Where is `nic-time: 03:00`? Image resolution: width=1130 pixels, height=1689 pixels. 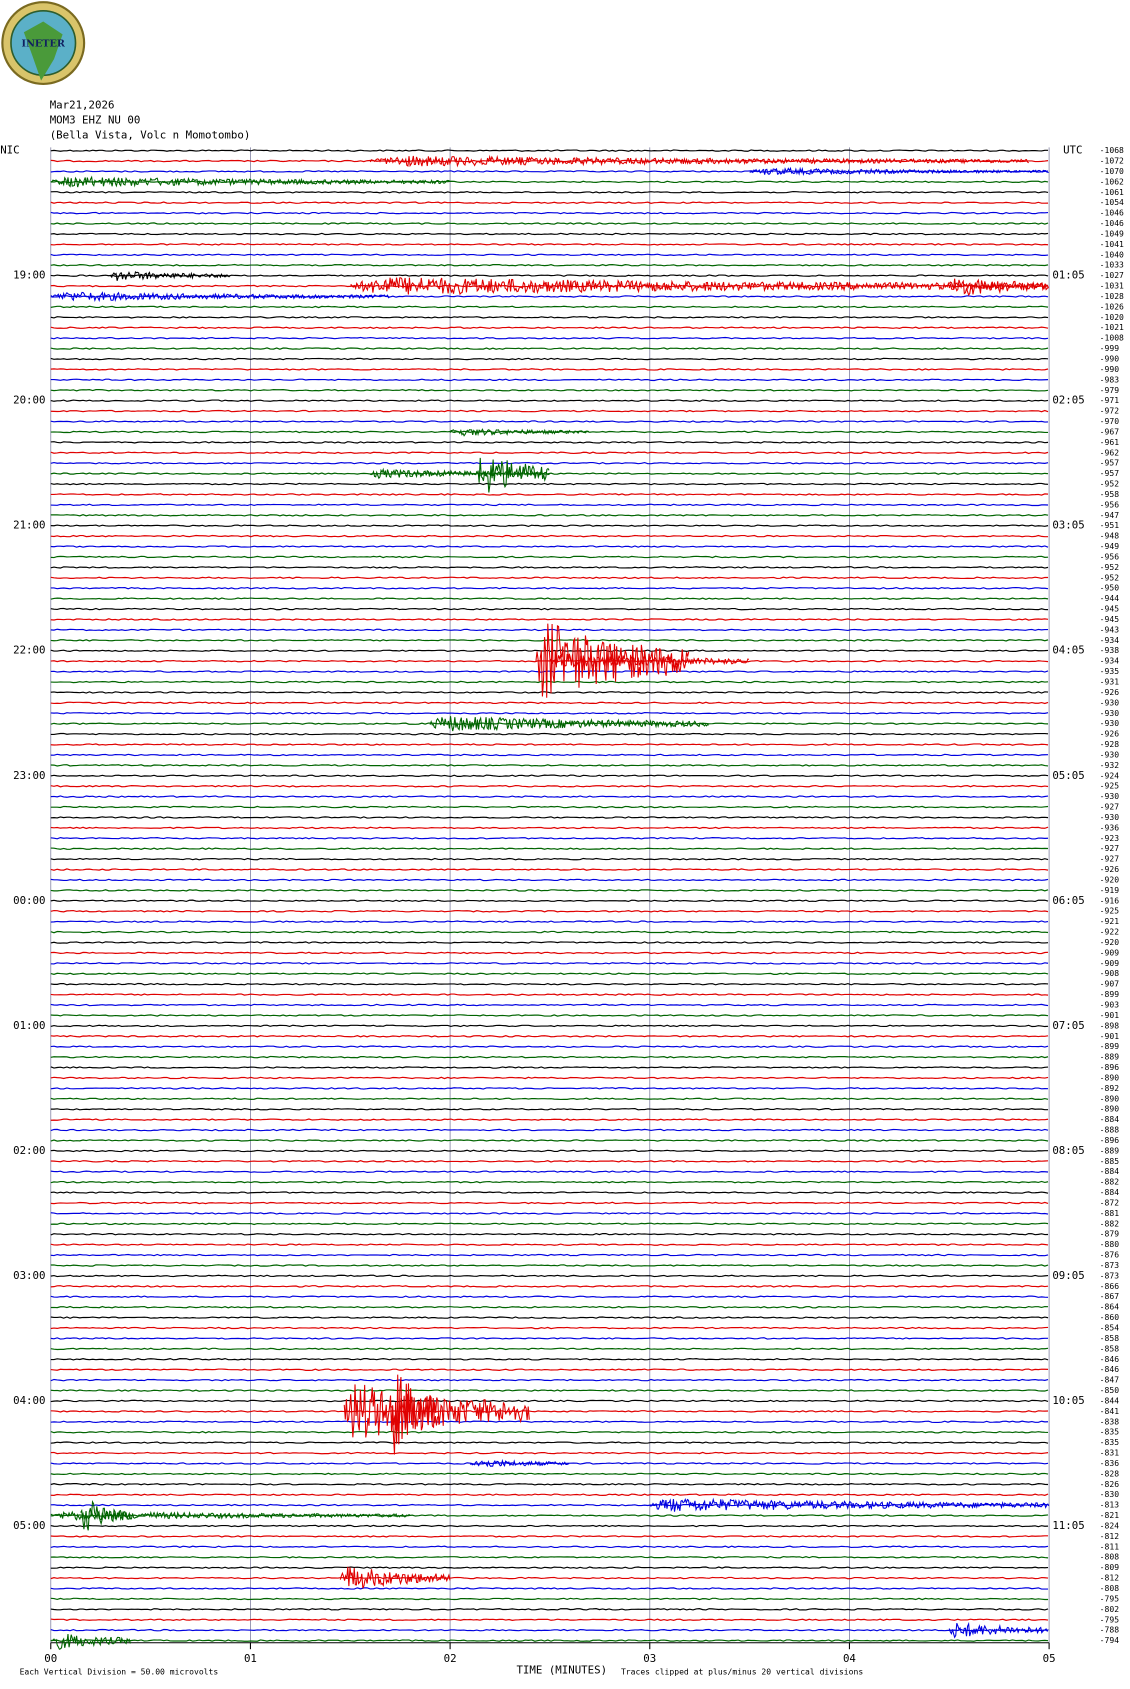
nic-time: 03:00 is located at coordinates (29, 1275).